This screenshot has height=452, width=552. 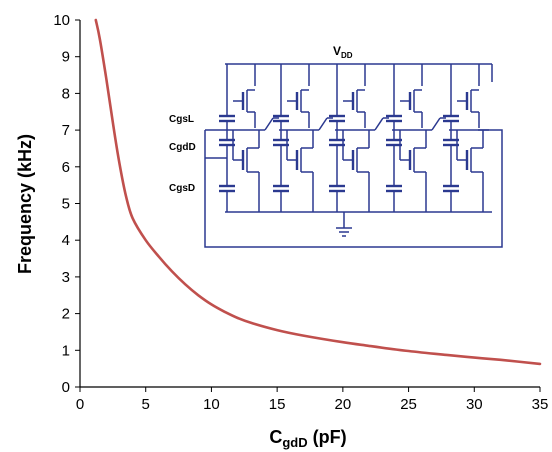 I want to click on y-tick-label: 0, so click(x=66, y=387).